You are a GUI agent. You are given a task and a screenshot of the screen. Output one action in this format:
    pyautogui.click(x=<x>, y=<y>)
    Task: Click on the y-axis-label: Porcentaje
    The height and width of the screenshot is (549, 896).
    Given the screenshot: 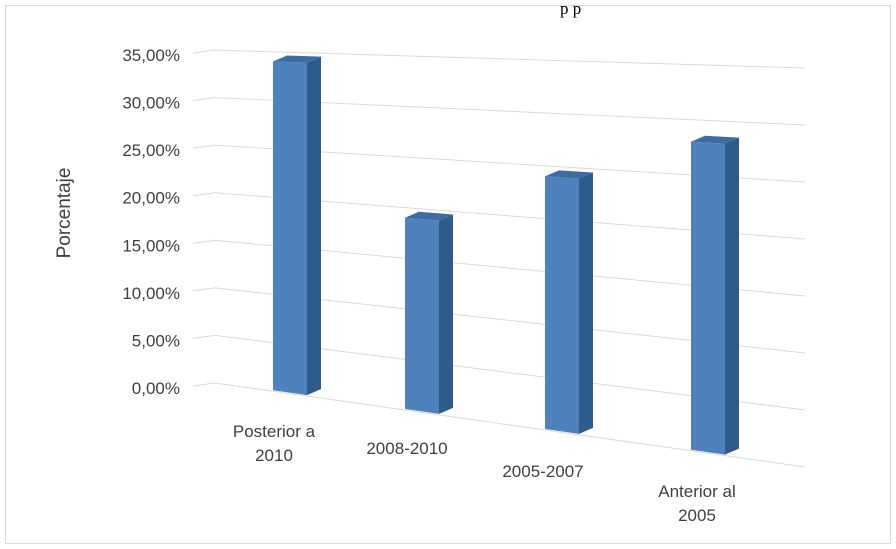 What is the action you would take?
    pyautogui.click(x=64, y=213)
    